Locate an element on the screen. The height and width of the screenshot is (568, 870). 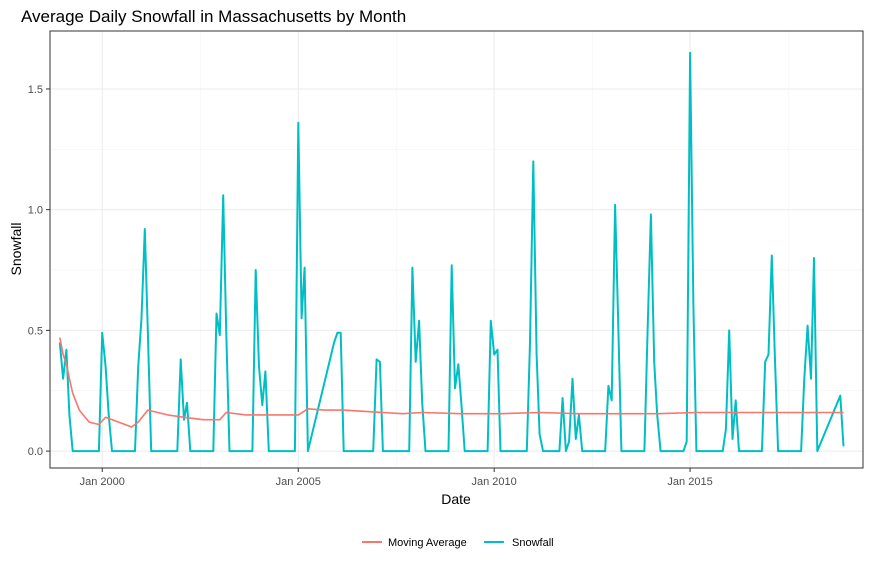
y-axis: 0.0 0.5 1.0 1.5 is located at coordinates (39, 271).